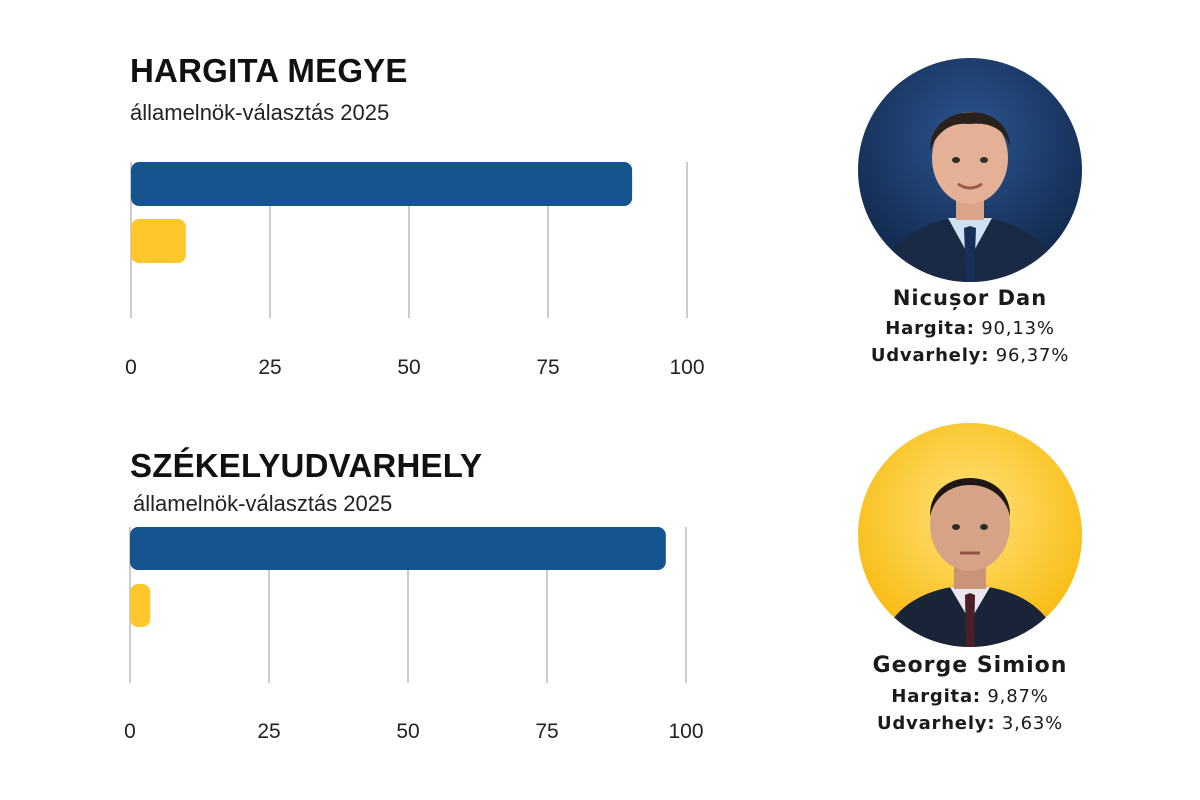 This screenshot has width=1200, height=800. I want to click on stat-hargita: Hargita: 9,87%, so click(970, 696).